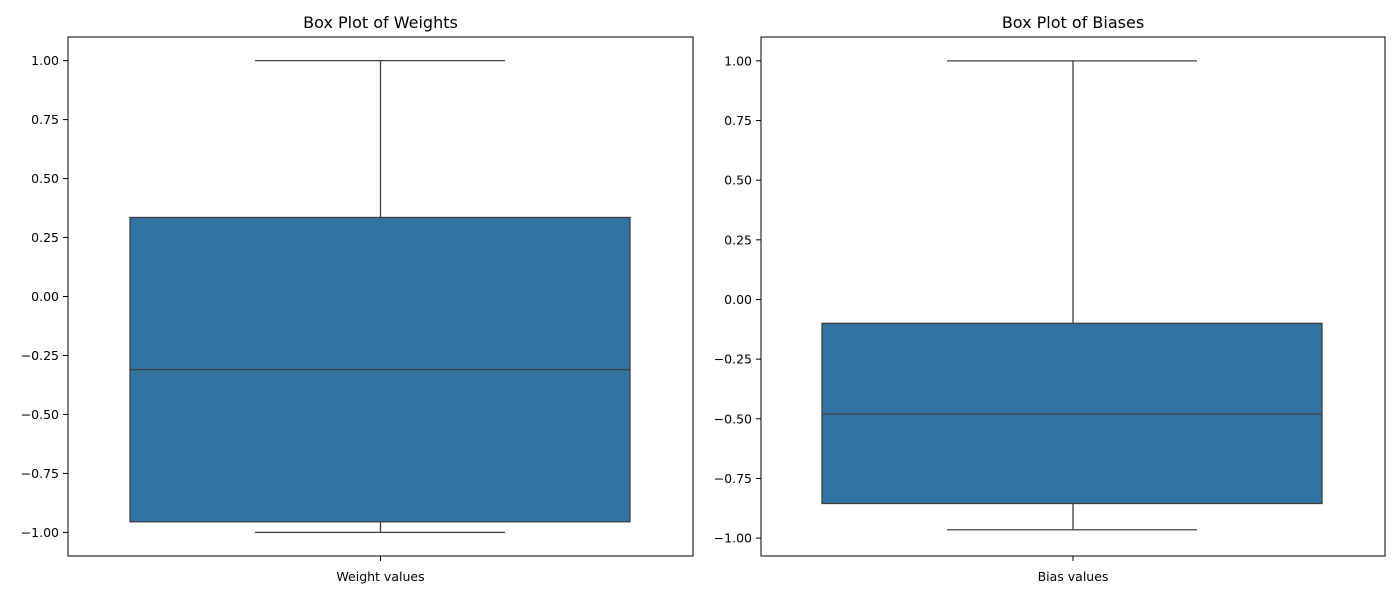  Describe the element at coordinates (1073, 22) in the screenshot. I see `chart-title: Box Plot of Biases` at that location.